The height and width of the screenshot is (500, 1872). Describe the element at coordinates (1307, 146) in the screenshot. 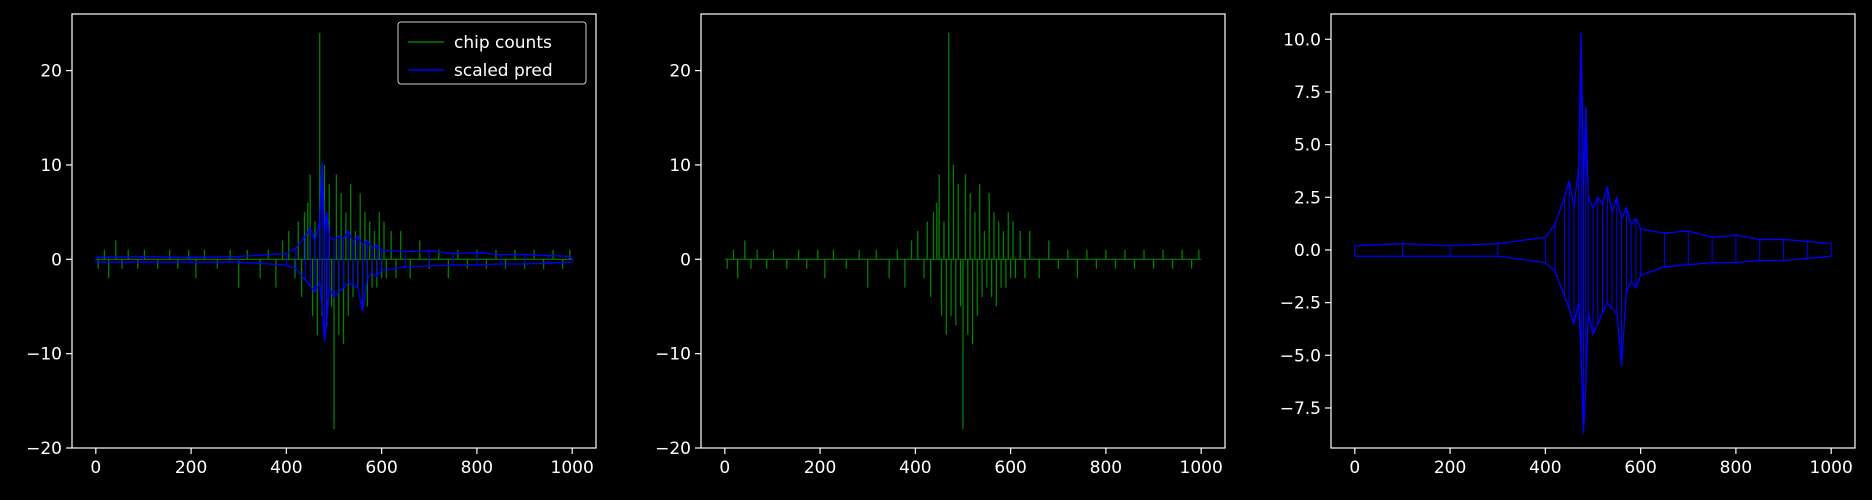

I see `y-tick-label: 5.0` at that location.